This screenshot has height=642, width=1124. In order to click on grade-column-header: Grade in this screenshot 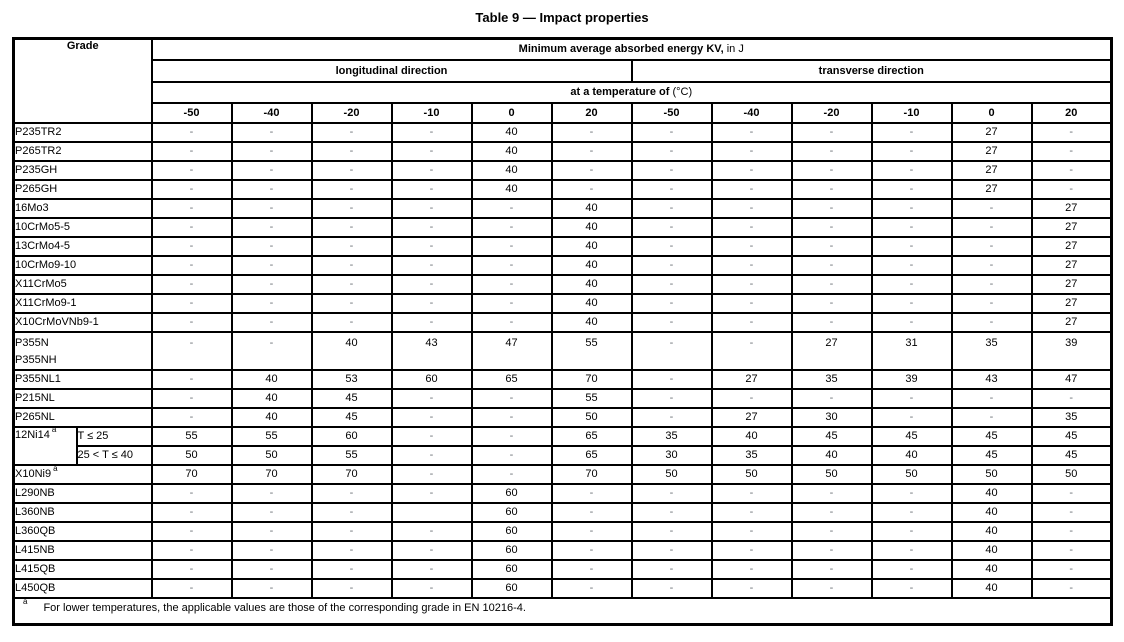, I will do `click(82, 80)`.